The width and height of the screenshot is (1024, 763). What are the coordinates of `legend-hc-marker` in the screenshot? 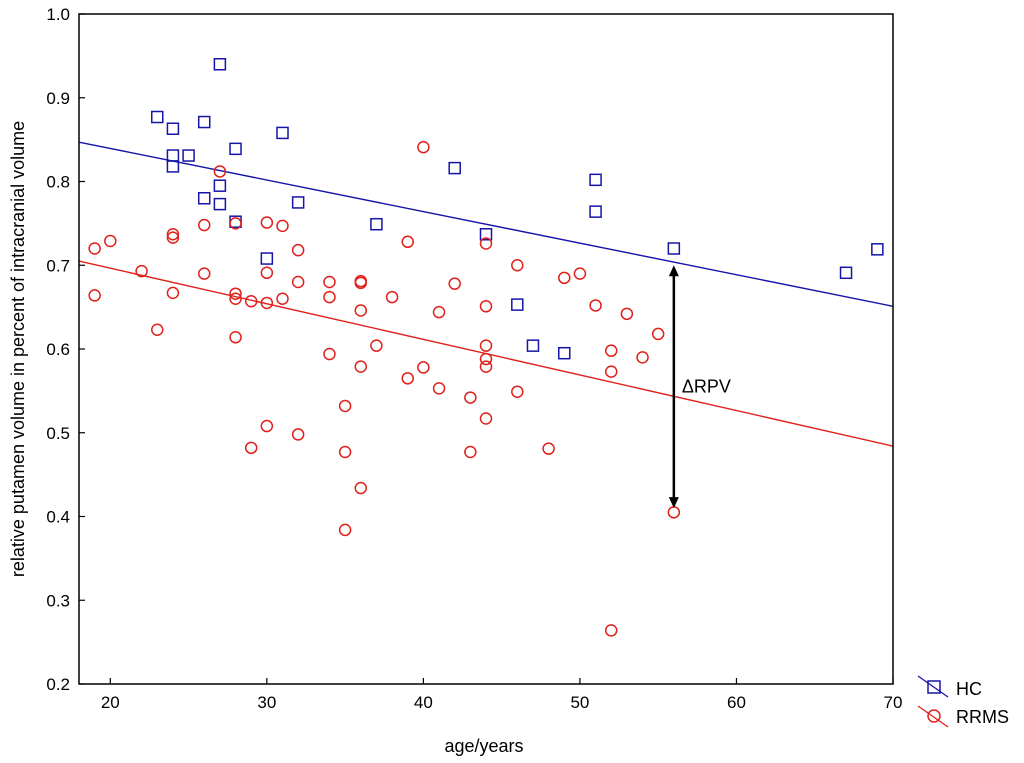 It's located at (934, 687).